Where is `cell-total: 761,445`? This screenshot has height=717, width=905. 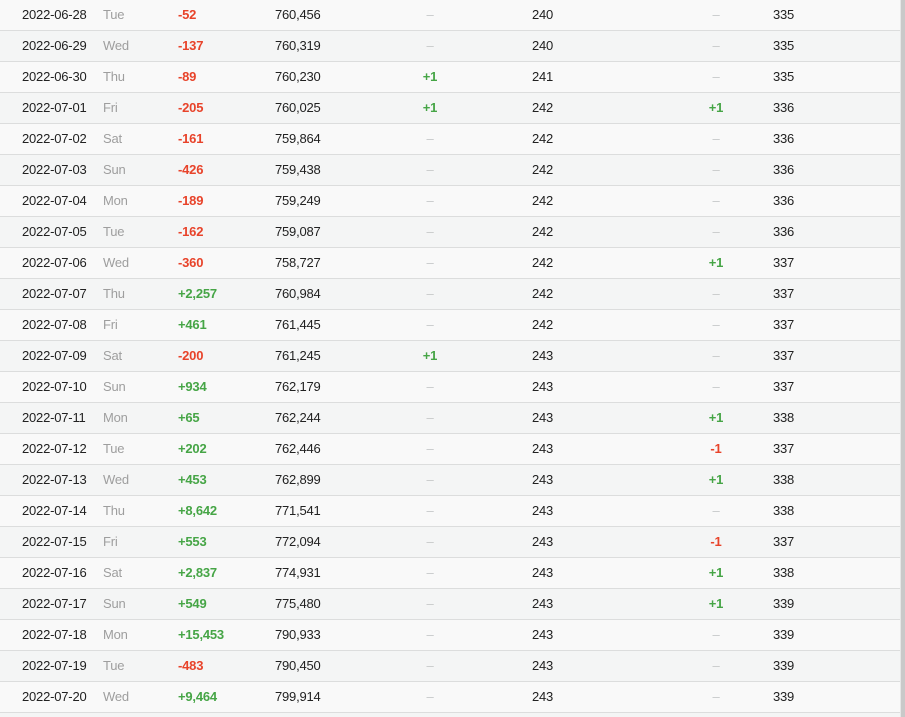 cell-total: 761,445 is located at coordinates (298, 324).